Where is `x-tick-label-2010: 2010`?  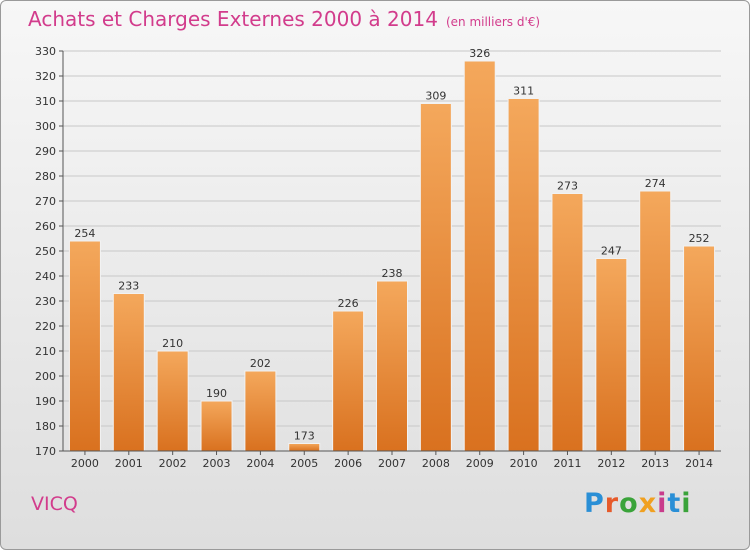
x-tick-label-2010: 2010 is located at coordinates (524, 463).